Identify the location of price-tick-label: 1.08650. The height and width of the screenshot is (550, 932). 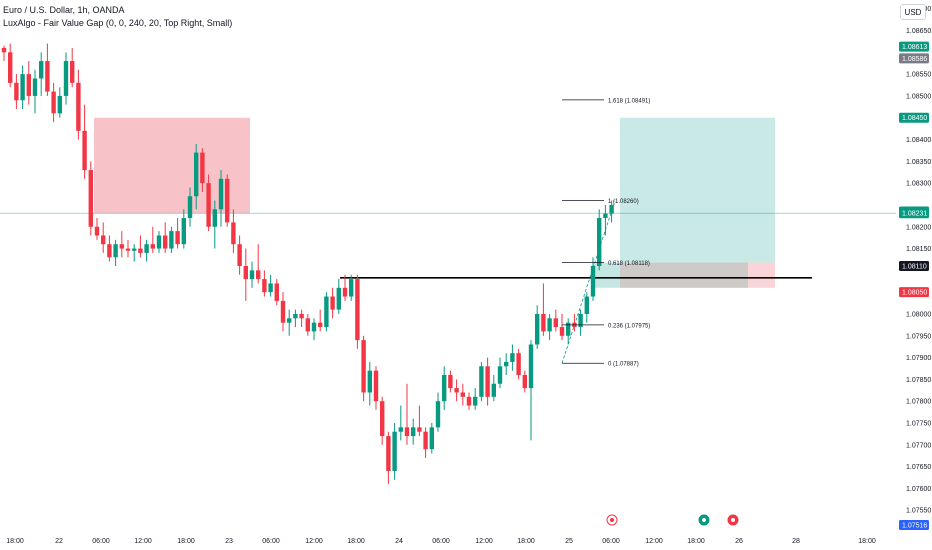
(918, 31).